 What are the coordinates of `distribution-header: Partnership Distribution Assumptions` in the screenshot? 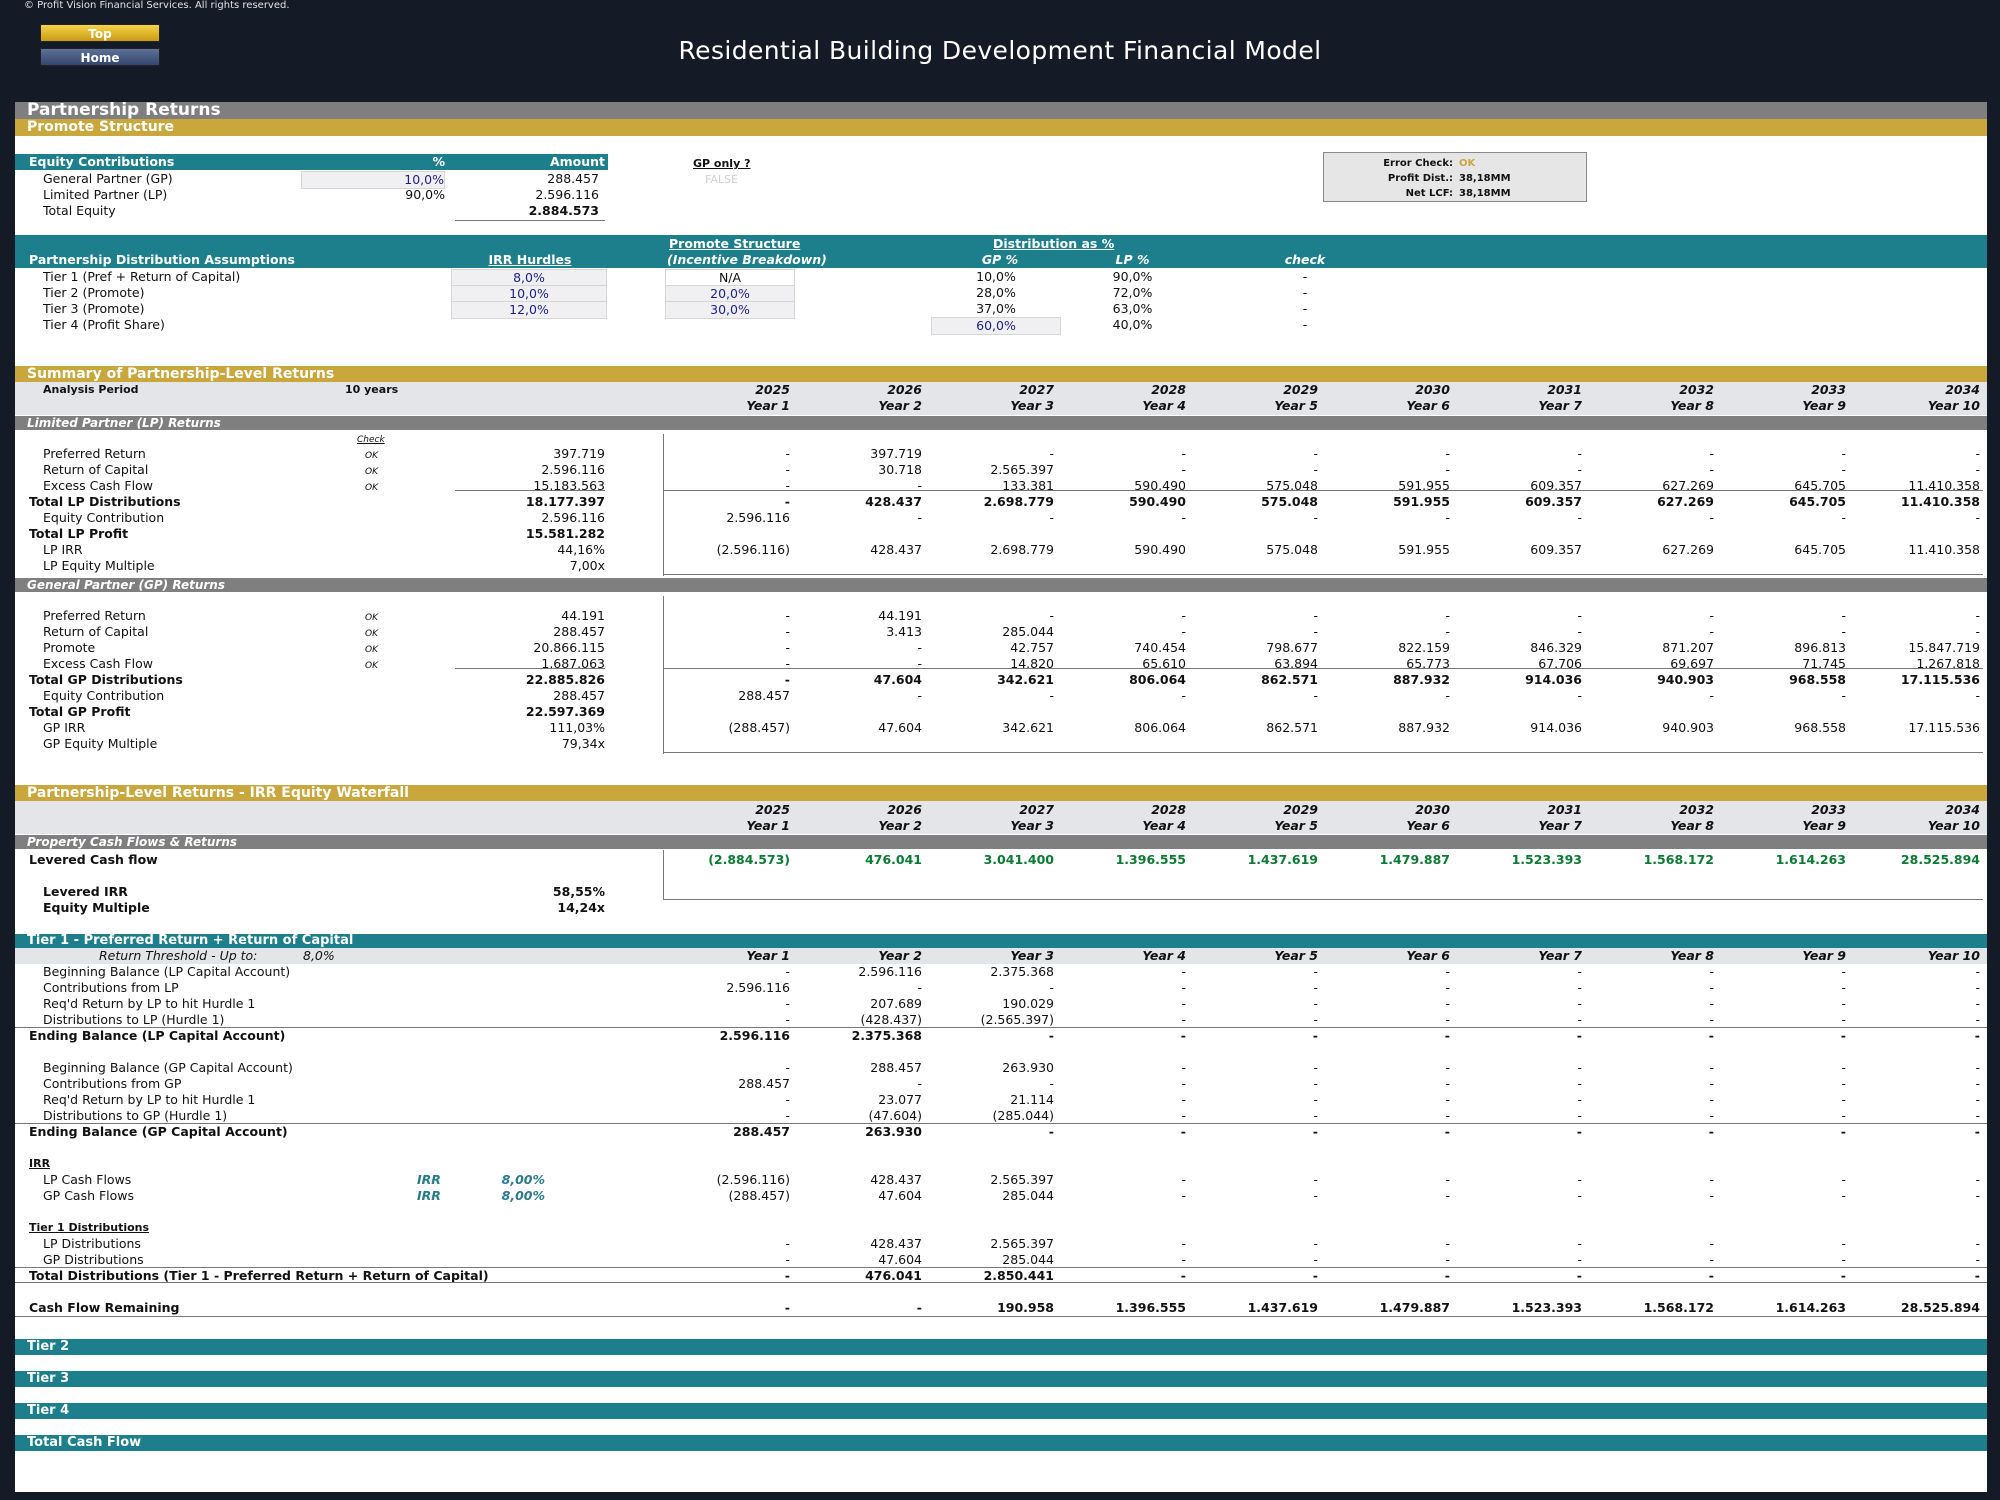 It's located at (162, 259).